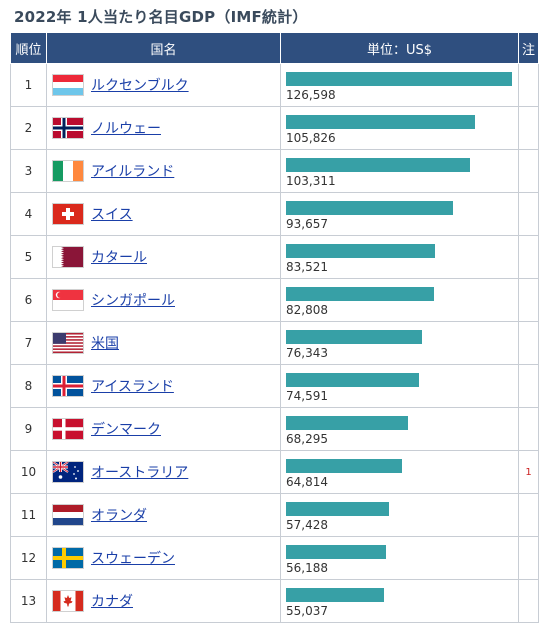 This screenshot has width=559, height=623. I want to click on bar-cell: 56,188, so click(399, 558).